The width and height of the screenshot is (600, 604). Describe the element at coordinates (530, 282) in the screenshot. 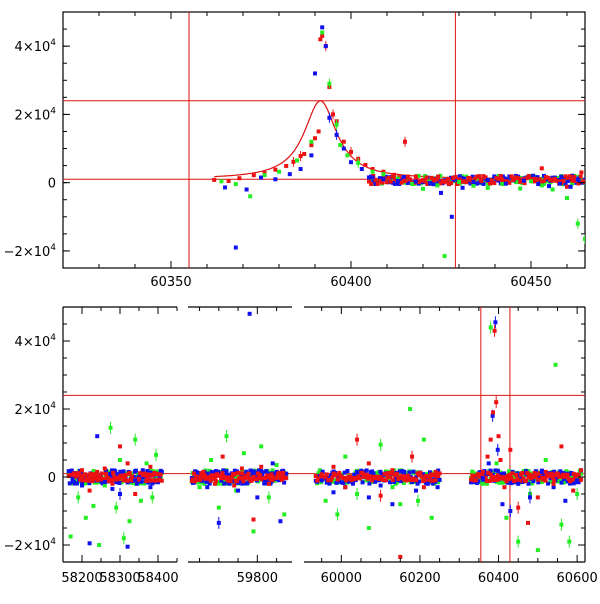

I see `x-tick-label: 60450` at that location.